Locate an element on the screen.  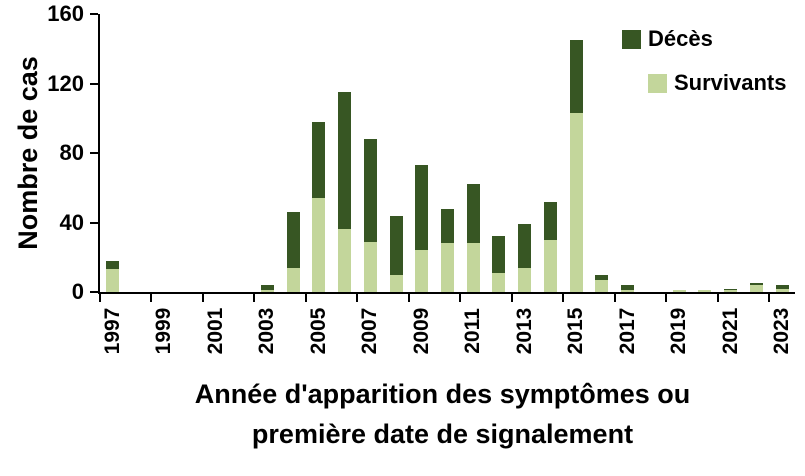
x-axis-title-line1: Année d'apparition des symptômes ou is located at coordinates (442, 394).